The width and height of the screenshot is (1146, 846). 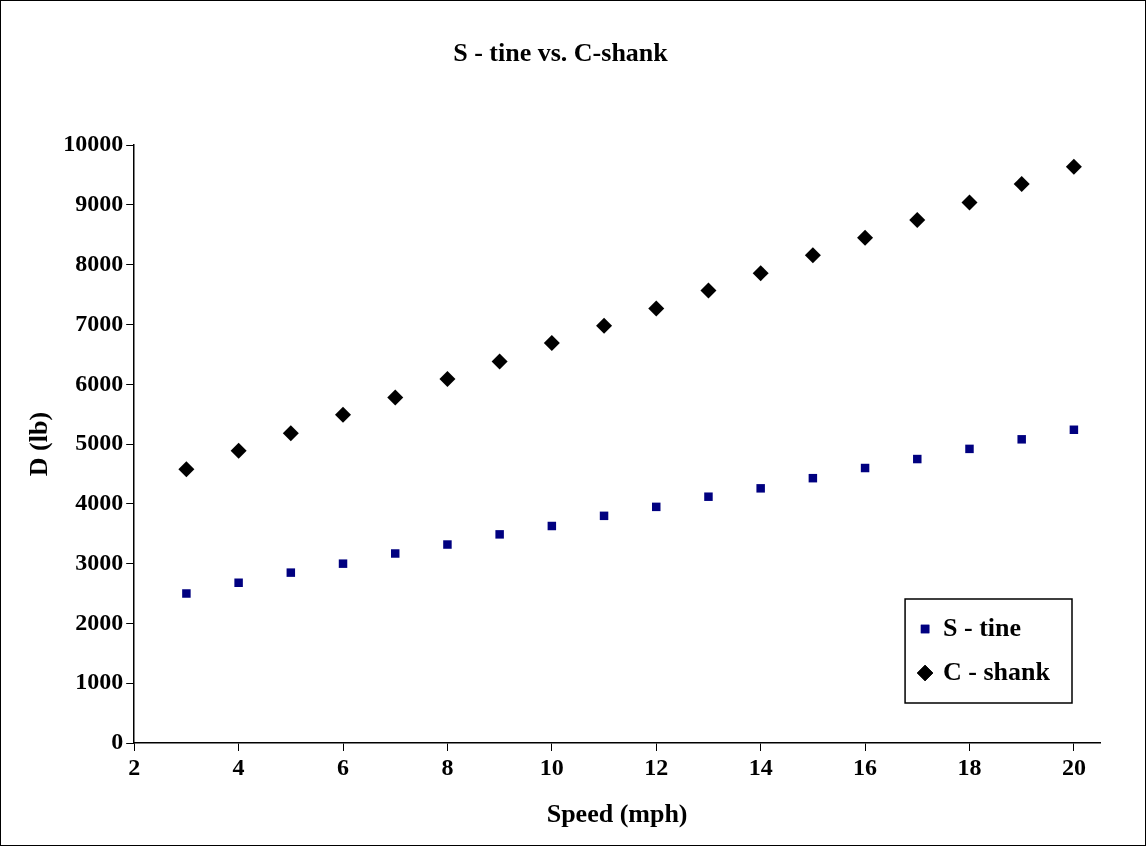 I want to click on y-tick-label: 2000, so click(x=99, y=621).